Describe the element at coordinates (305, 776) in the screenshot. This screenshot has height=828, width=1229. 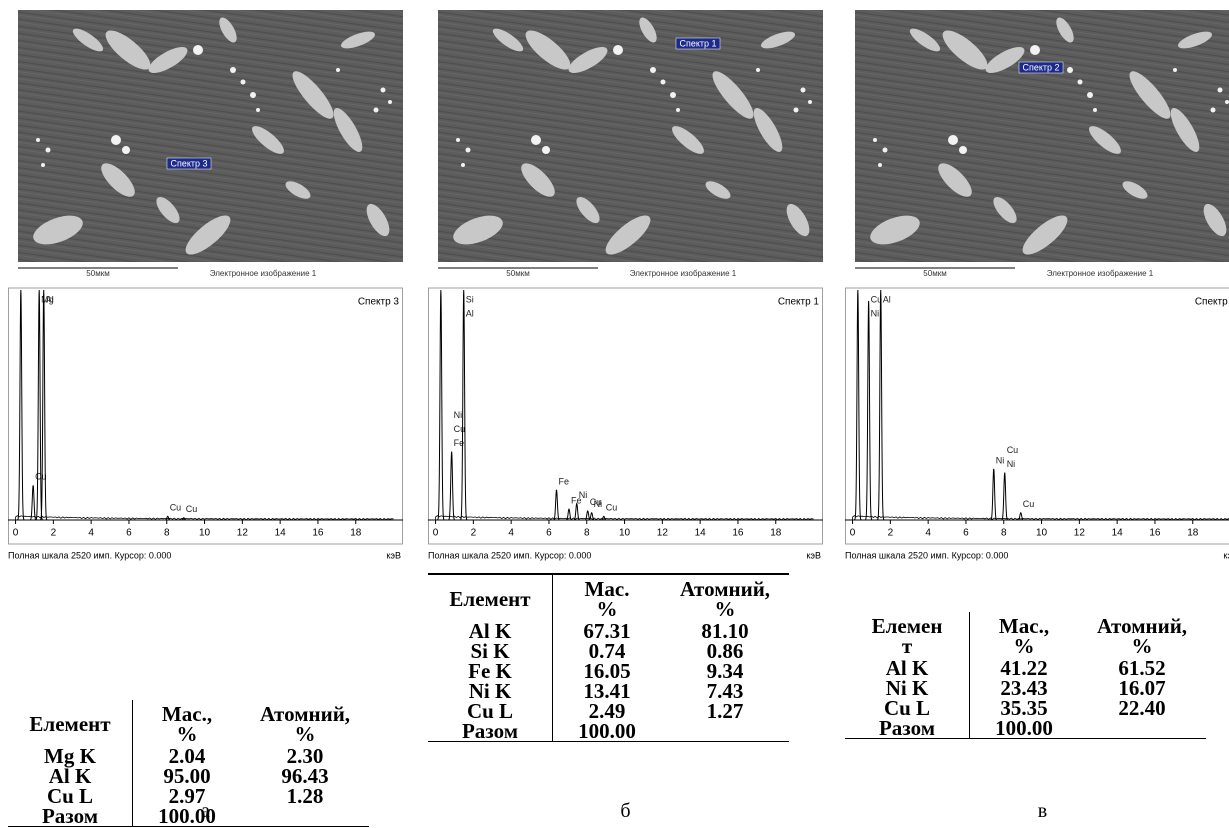
I see `table-cell: 96.43` at that location.